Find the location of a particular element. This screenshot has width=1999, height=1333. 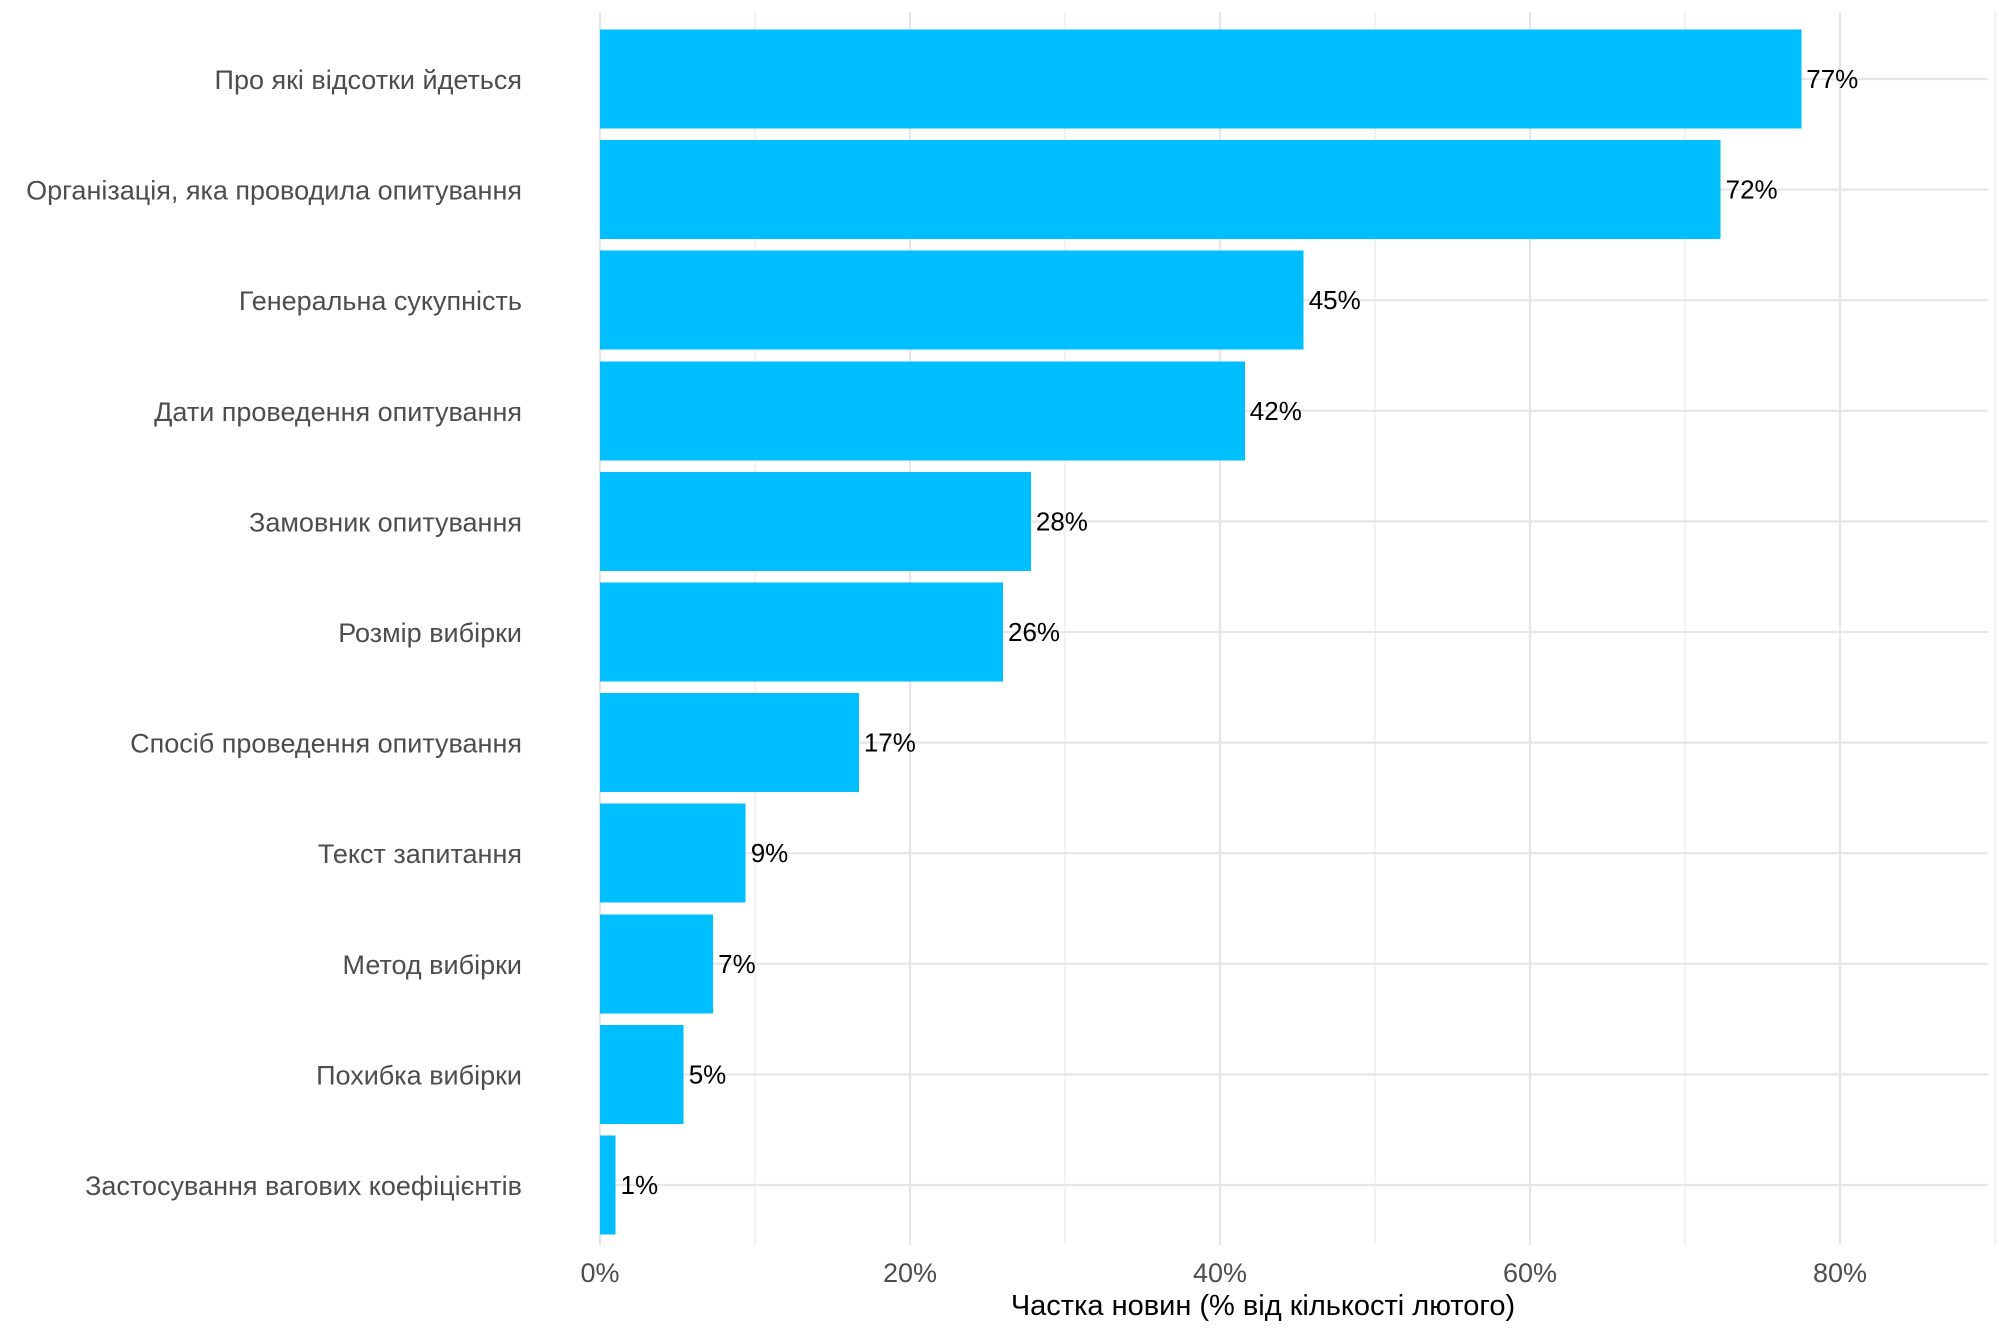

x-tick-label: 40% is located at coordinates (1220, 1273).